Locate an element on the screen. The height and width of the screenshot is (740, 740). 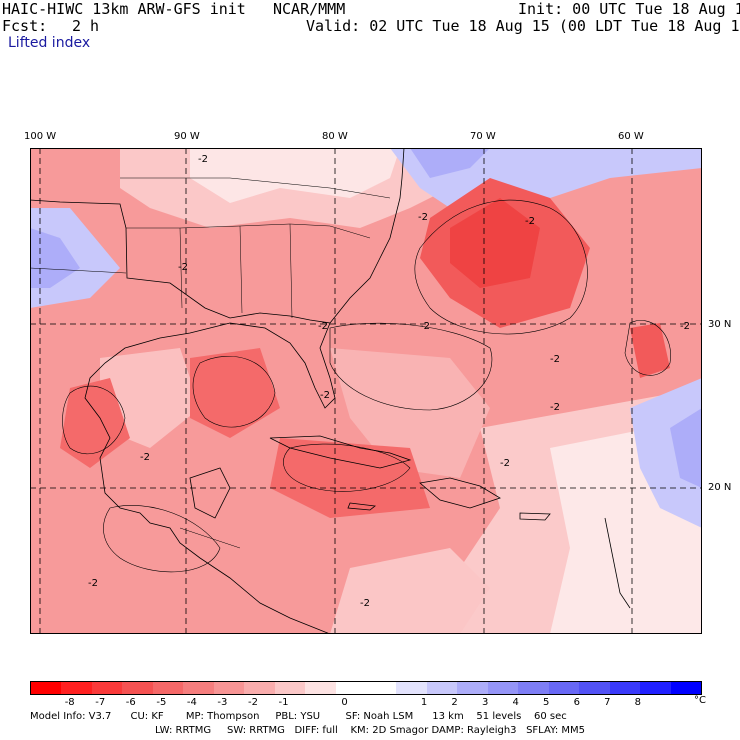
legend-tick-label: 2 is located at coordinates (454, 702).